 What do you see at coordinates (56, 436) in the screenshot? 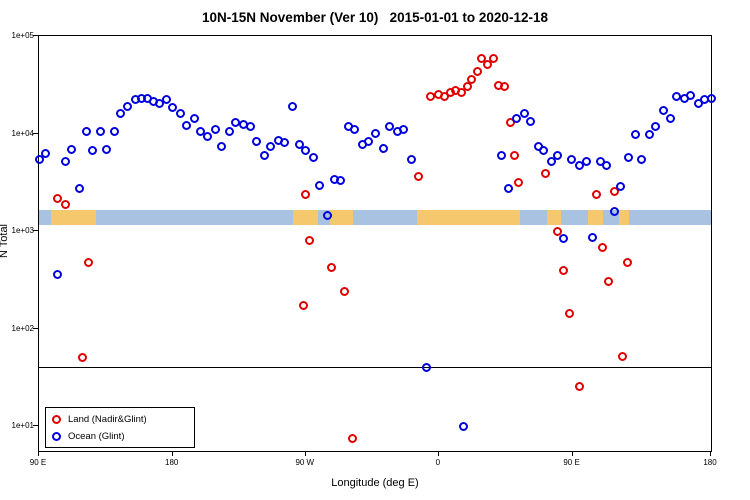
I see `ocean-series-icon` at bounding box center [56, 436].